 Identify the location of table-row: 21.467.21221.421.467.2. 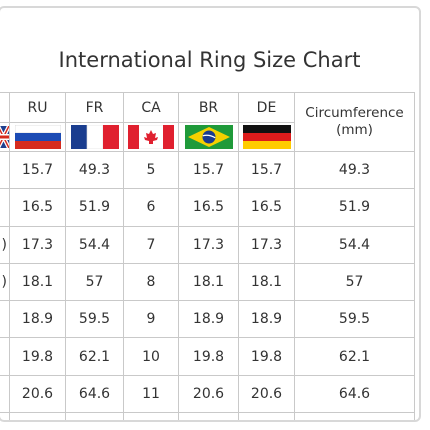
(207, 416).